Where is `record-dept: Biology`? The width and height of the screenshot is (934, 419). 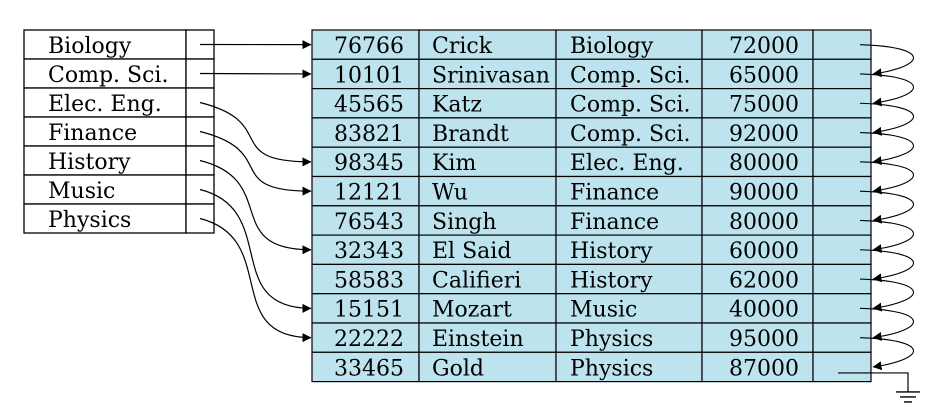 record-dept: Biology is located at coordinates (612, 46).